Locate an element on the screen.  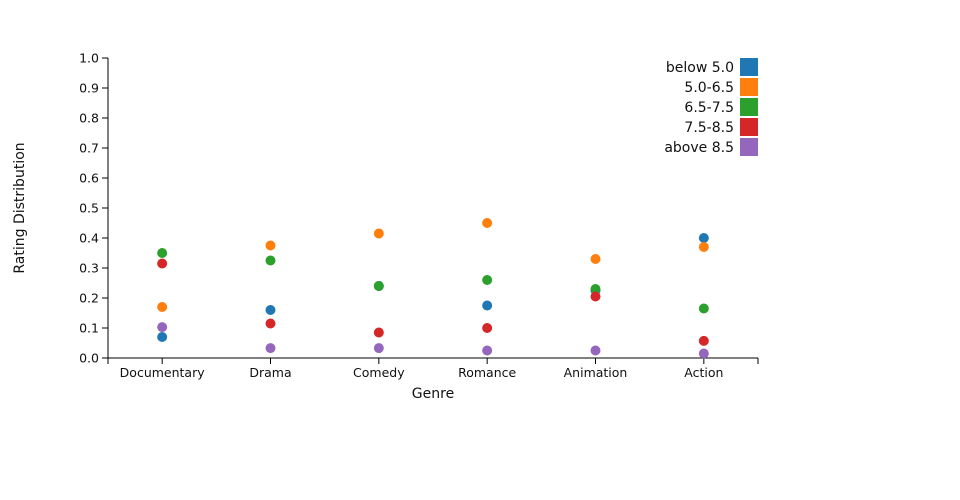
y-tick-label: 1.0 is located at coordinates (89, 58).